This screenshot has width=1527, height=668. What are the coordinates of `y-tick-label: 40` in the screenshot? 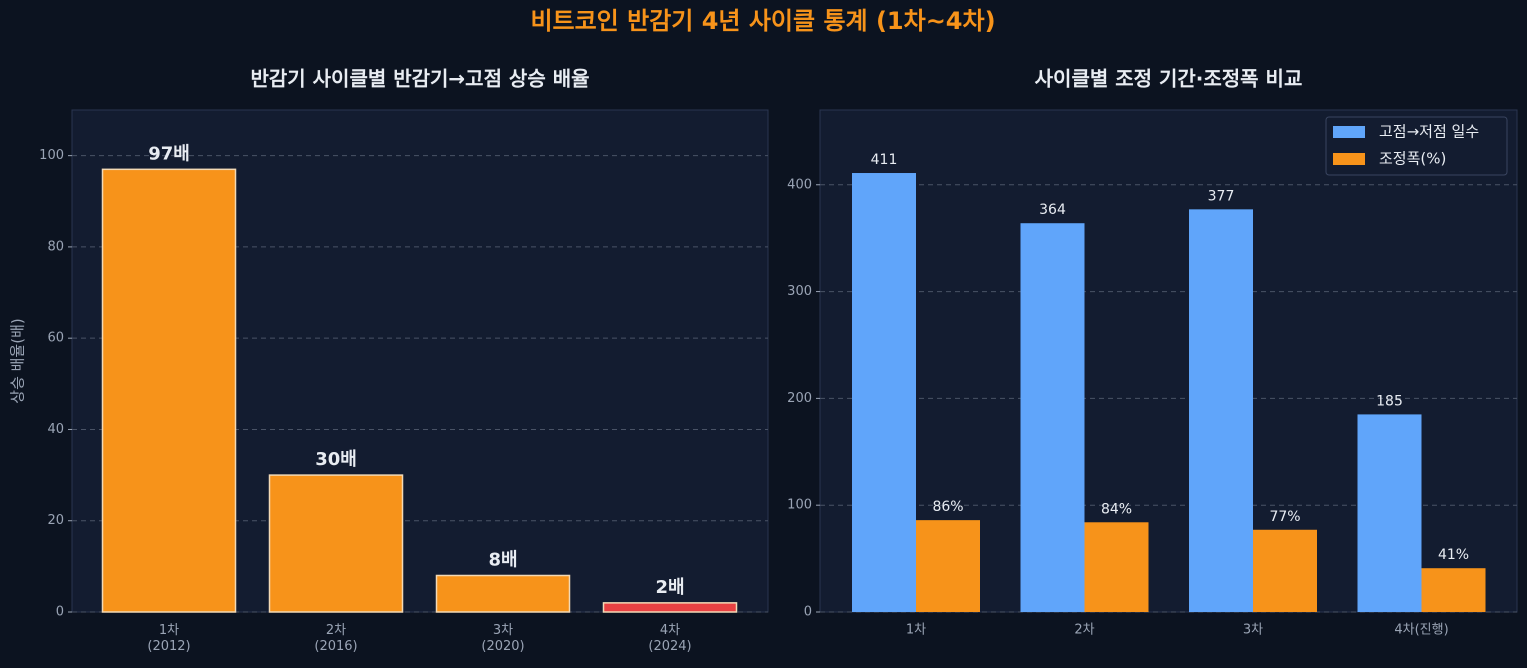 It's located at (55, 429).